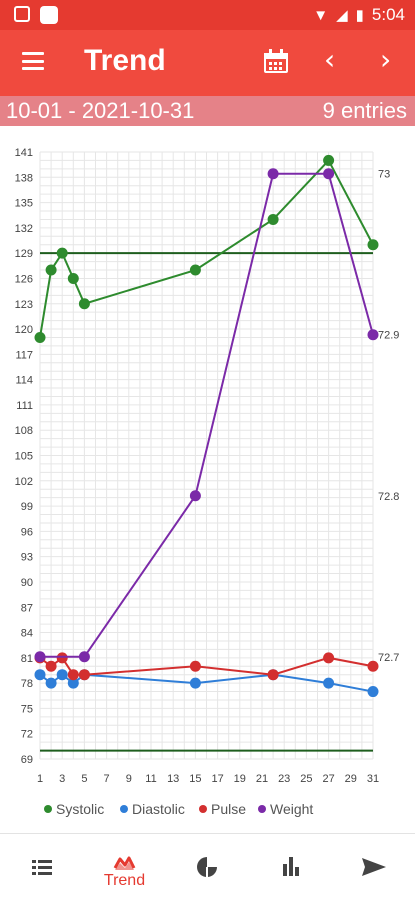 This screenshot has width=415, height=900. What do you see at coordinates (27, 709) in the screenshot?
I see `y-tick-label: 75` at bounding box center [27, 709].